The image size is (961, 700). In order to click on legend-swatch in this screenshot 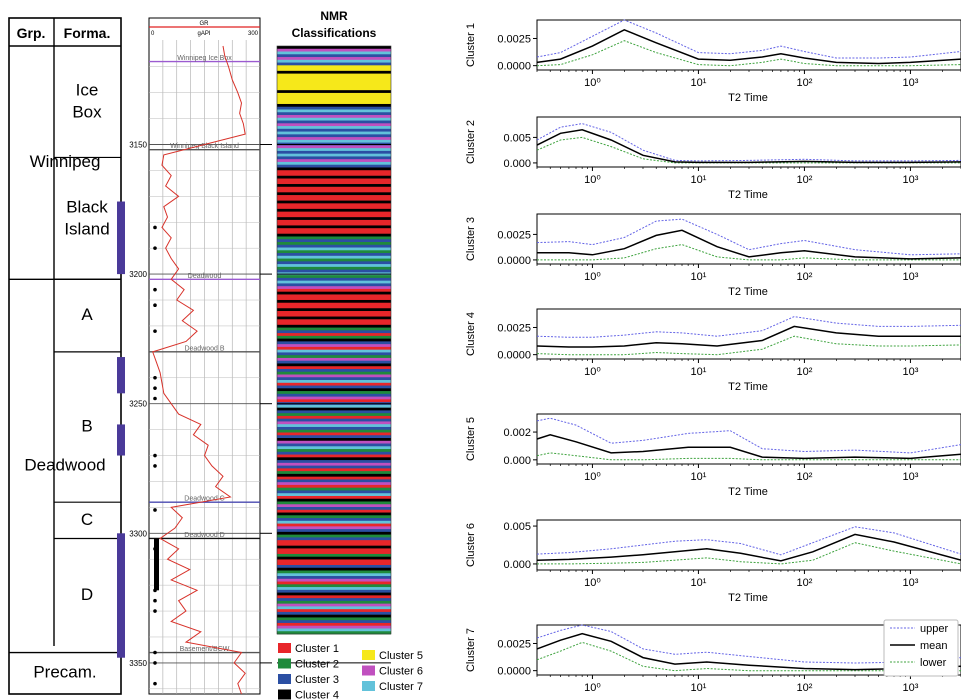, I will do `click(284, 679)`.